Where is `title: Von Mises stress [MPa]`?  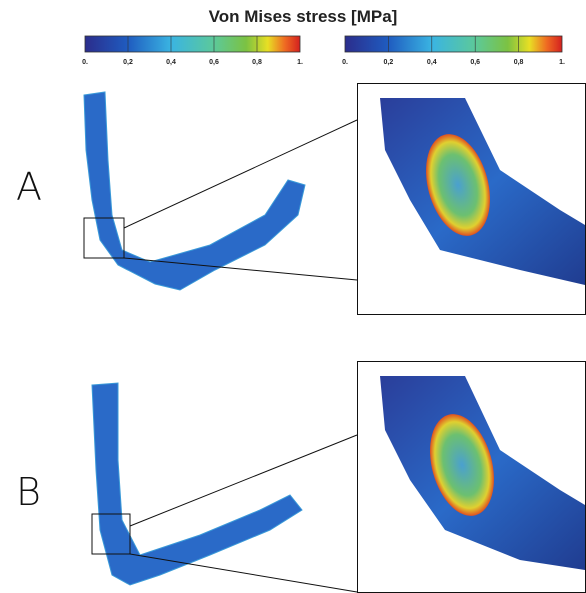
title: Von Mises stress [MPa] is located at coordinates (303, 16).